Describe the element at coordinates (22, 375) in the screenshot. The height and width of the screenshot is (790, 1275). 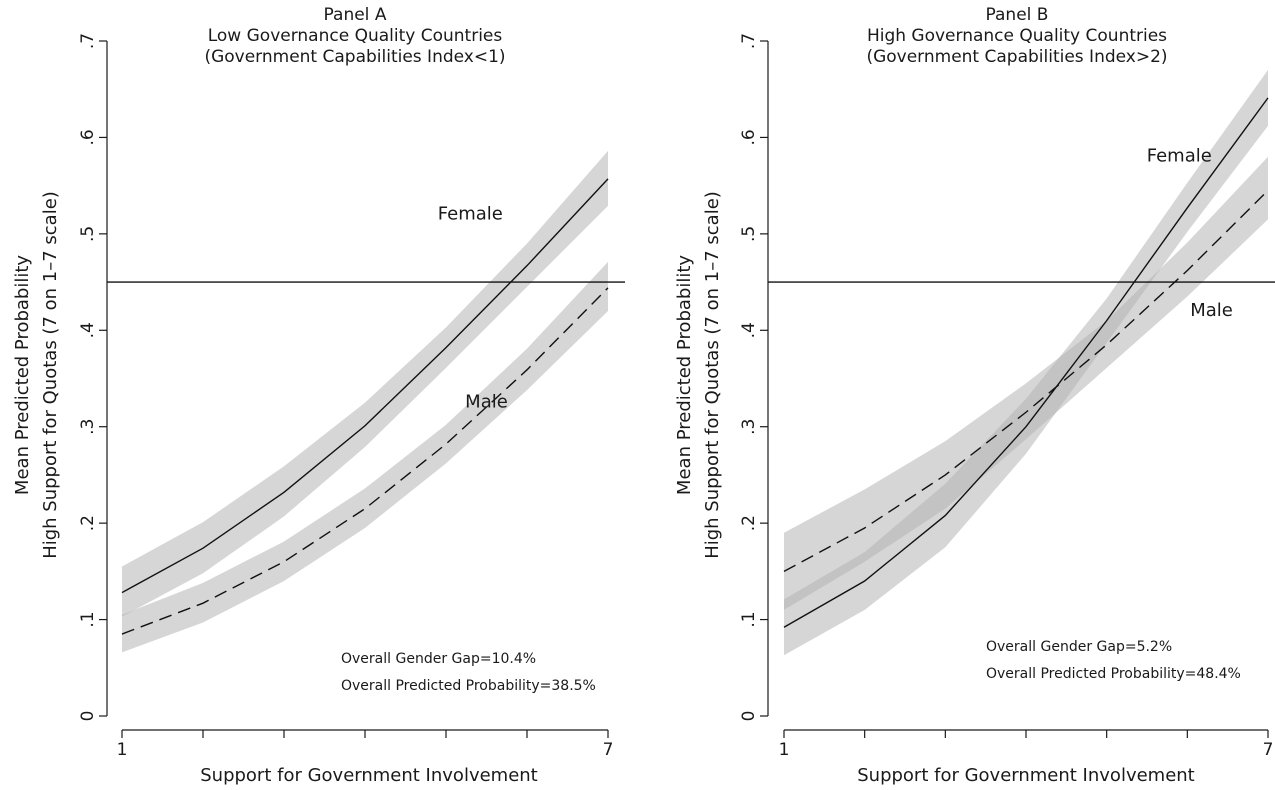
I see `panel-a-y-axis-label-line1: Mean Predicted Probability` at that location.